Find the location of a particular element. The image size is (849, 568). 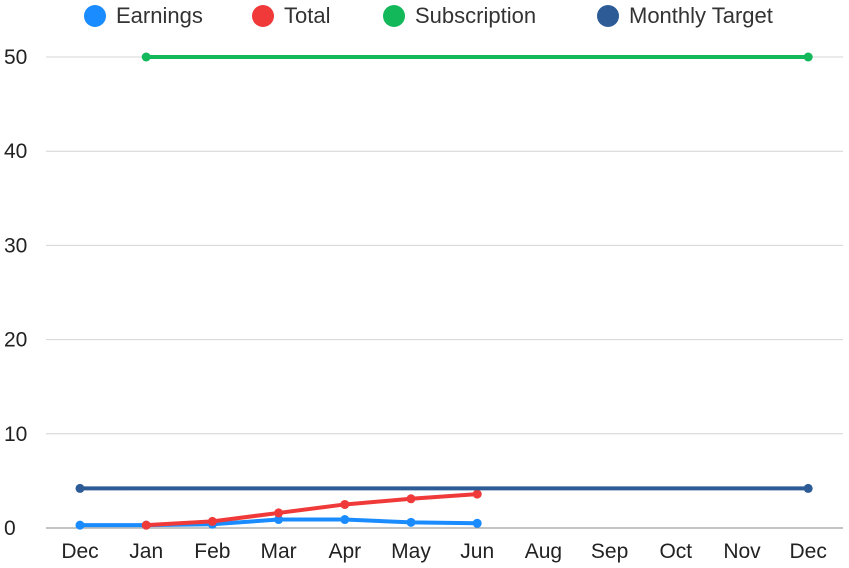

x-tick-label: Jan is located at coordinates (146, 551).